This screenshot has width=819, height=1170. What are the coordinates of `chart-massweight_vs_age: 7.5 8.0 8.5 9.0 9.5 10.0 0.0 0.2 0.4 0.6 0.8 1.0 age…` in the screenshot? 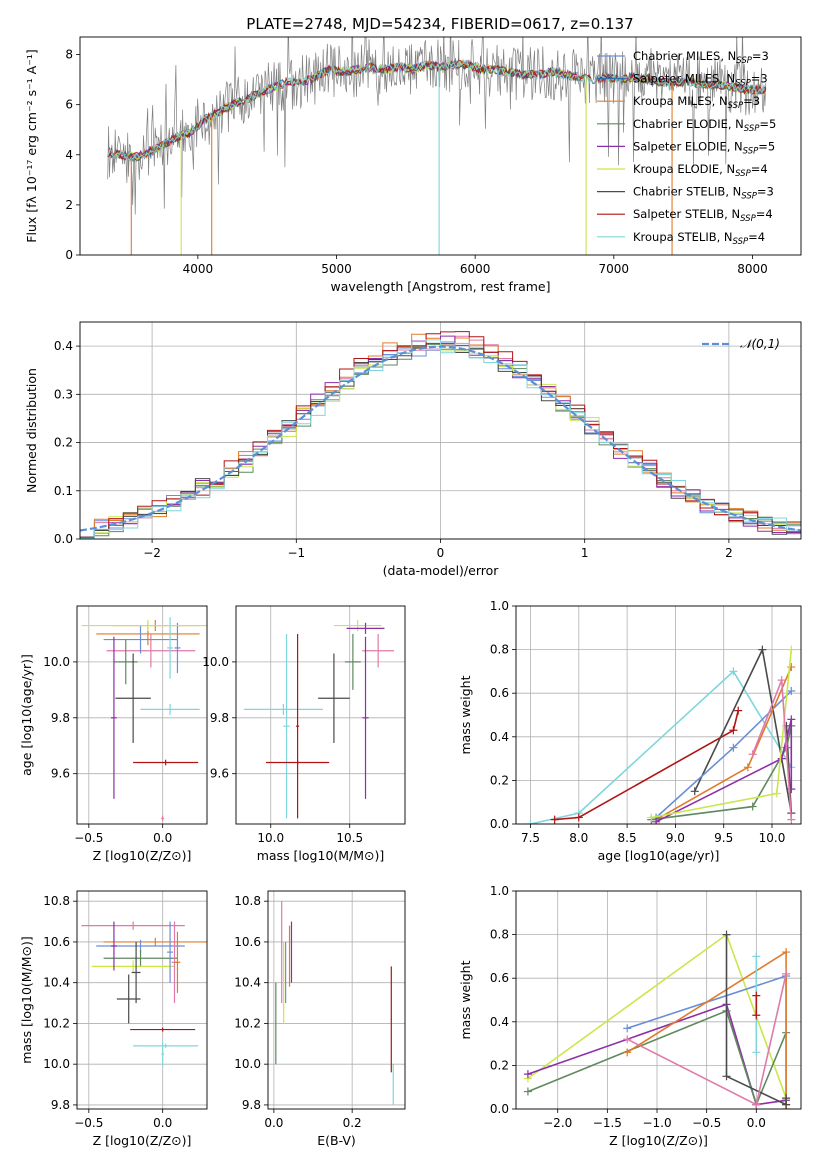 It's located at (630, 731).